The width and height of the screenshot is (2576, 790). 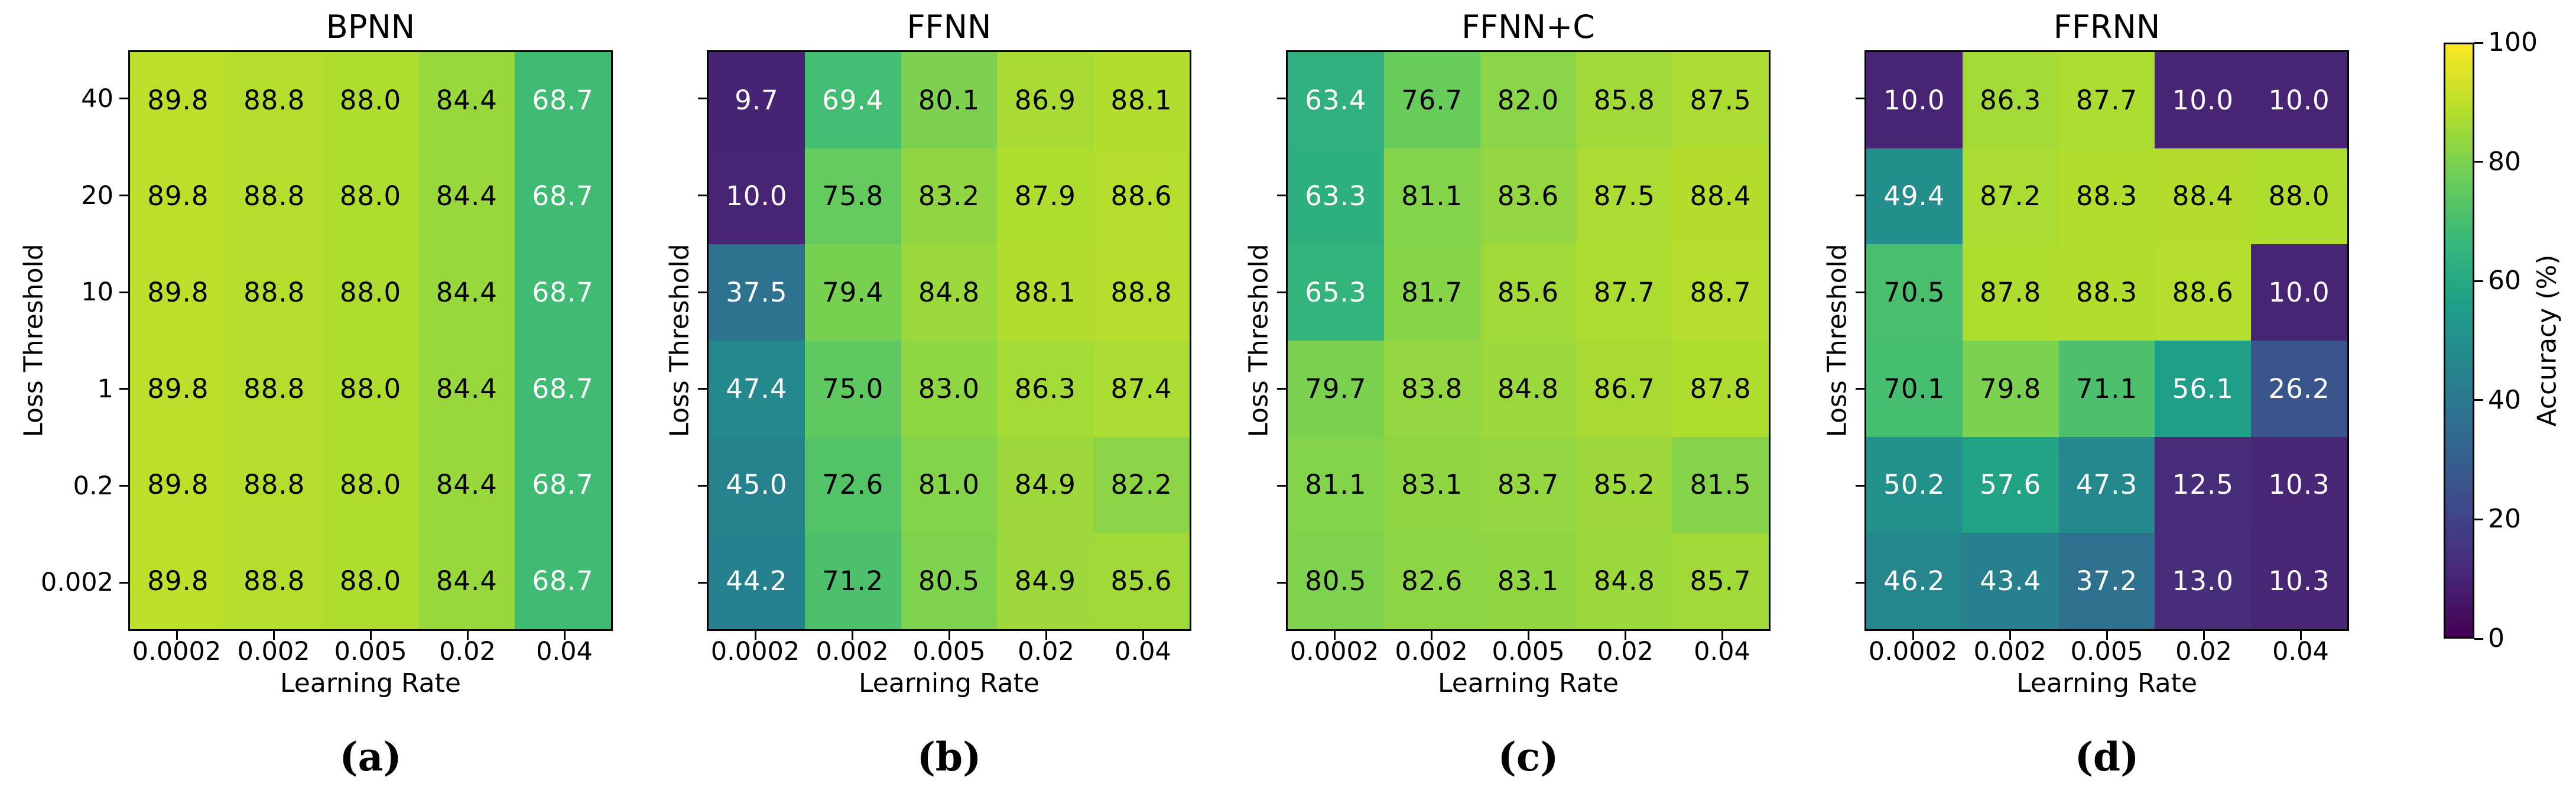 What do you see at coordinates (1914, 196) in the screenshot?
I see `heatmap-cell: 49.4` at bounding box center [1914, 196].